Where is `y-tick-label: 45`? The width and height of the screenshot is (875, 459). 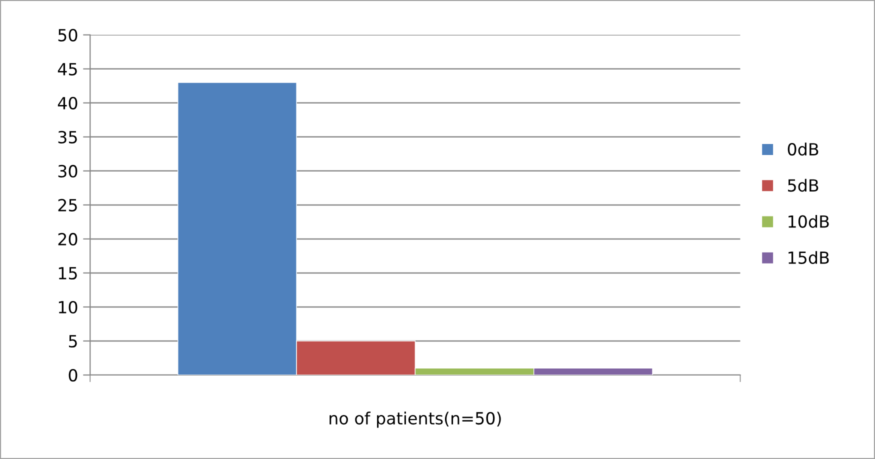 y-tick-label: 45 is located at coordinates (67, 69).